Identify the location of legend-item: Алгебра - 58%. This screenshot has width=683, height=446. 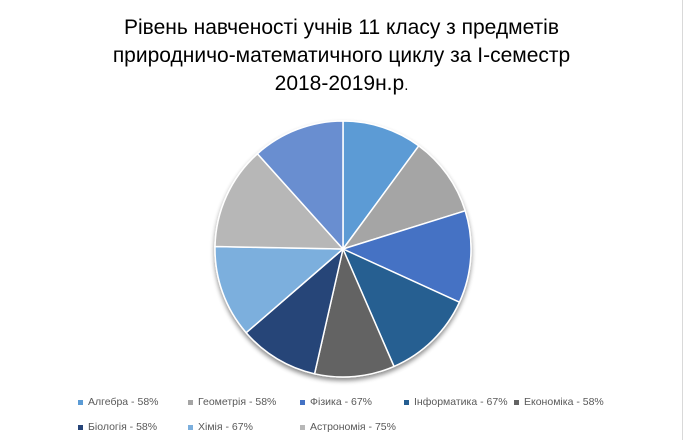
(118, 402).